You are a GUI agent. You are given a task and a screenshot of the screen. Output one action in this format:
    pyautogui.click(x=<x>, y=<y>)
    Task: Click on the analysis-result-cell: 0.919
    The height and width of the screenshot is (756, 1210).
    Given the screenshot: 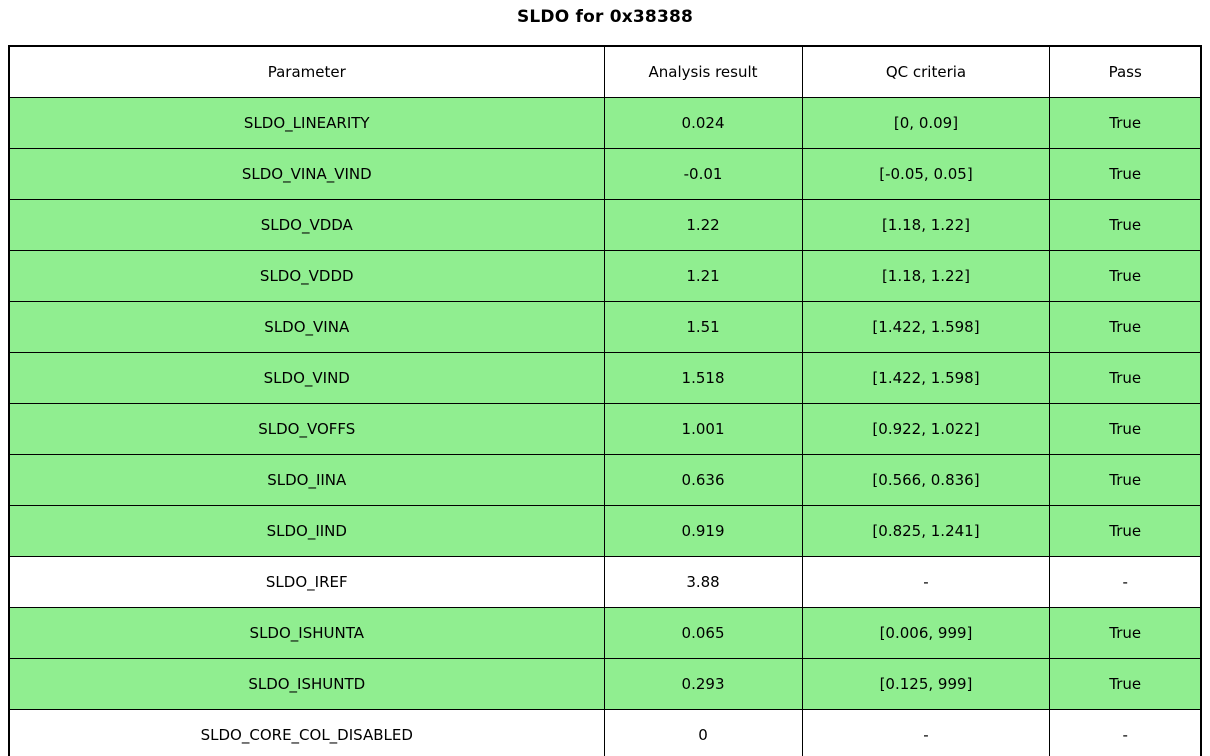 What is the action you would take?
    pyautogui.click(x=703, y=531)
    